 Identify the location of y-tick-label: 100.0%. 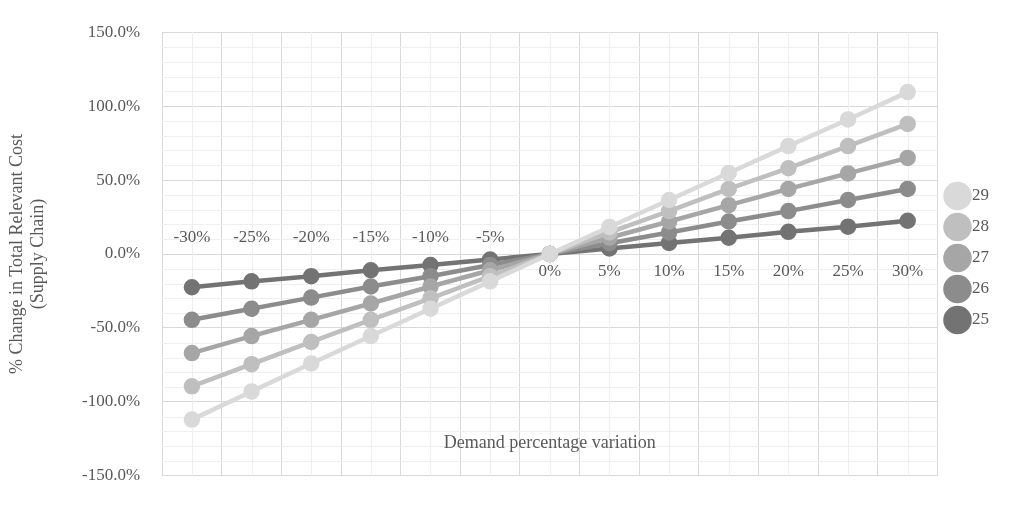
(114, 105).